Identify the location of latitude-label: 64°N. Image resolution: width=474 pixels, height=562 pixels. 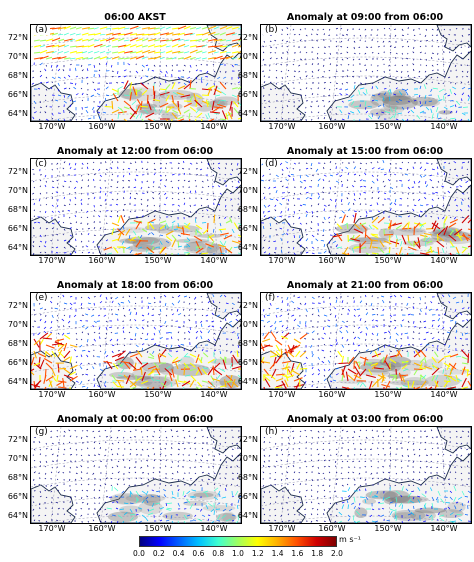
(247, 113).